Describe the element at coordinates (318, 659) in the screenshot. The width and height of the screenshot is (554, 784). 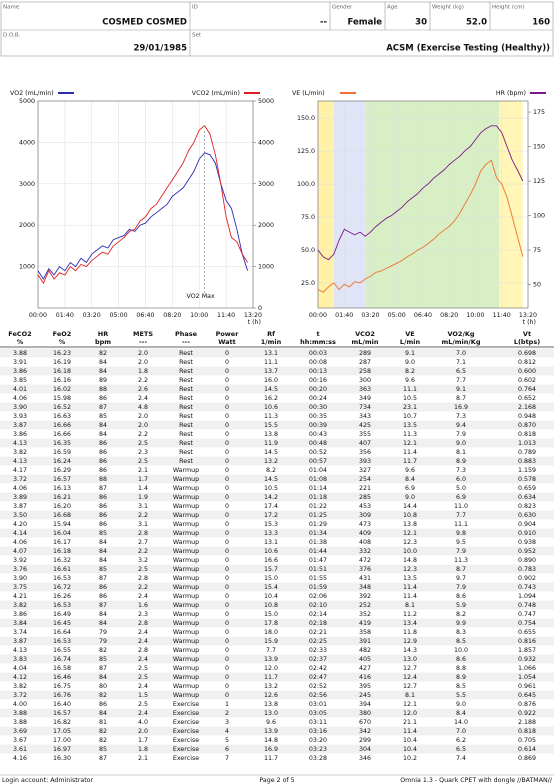
I see `table-cell: 02:37` at that location.